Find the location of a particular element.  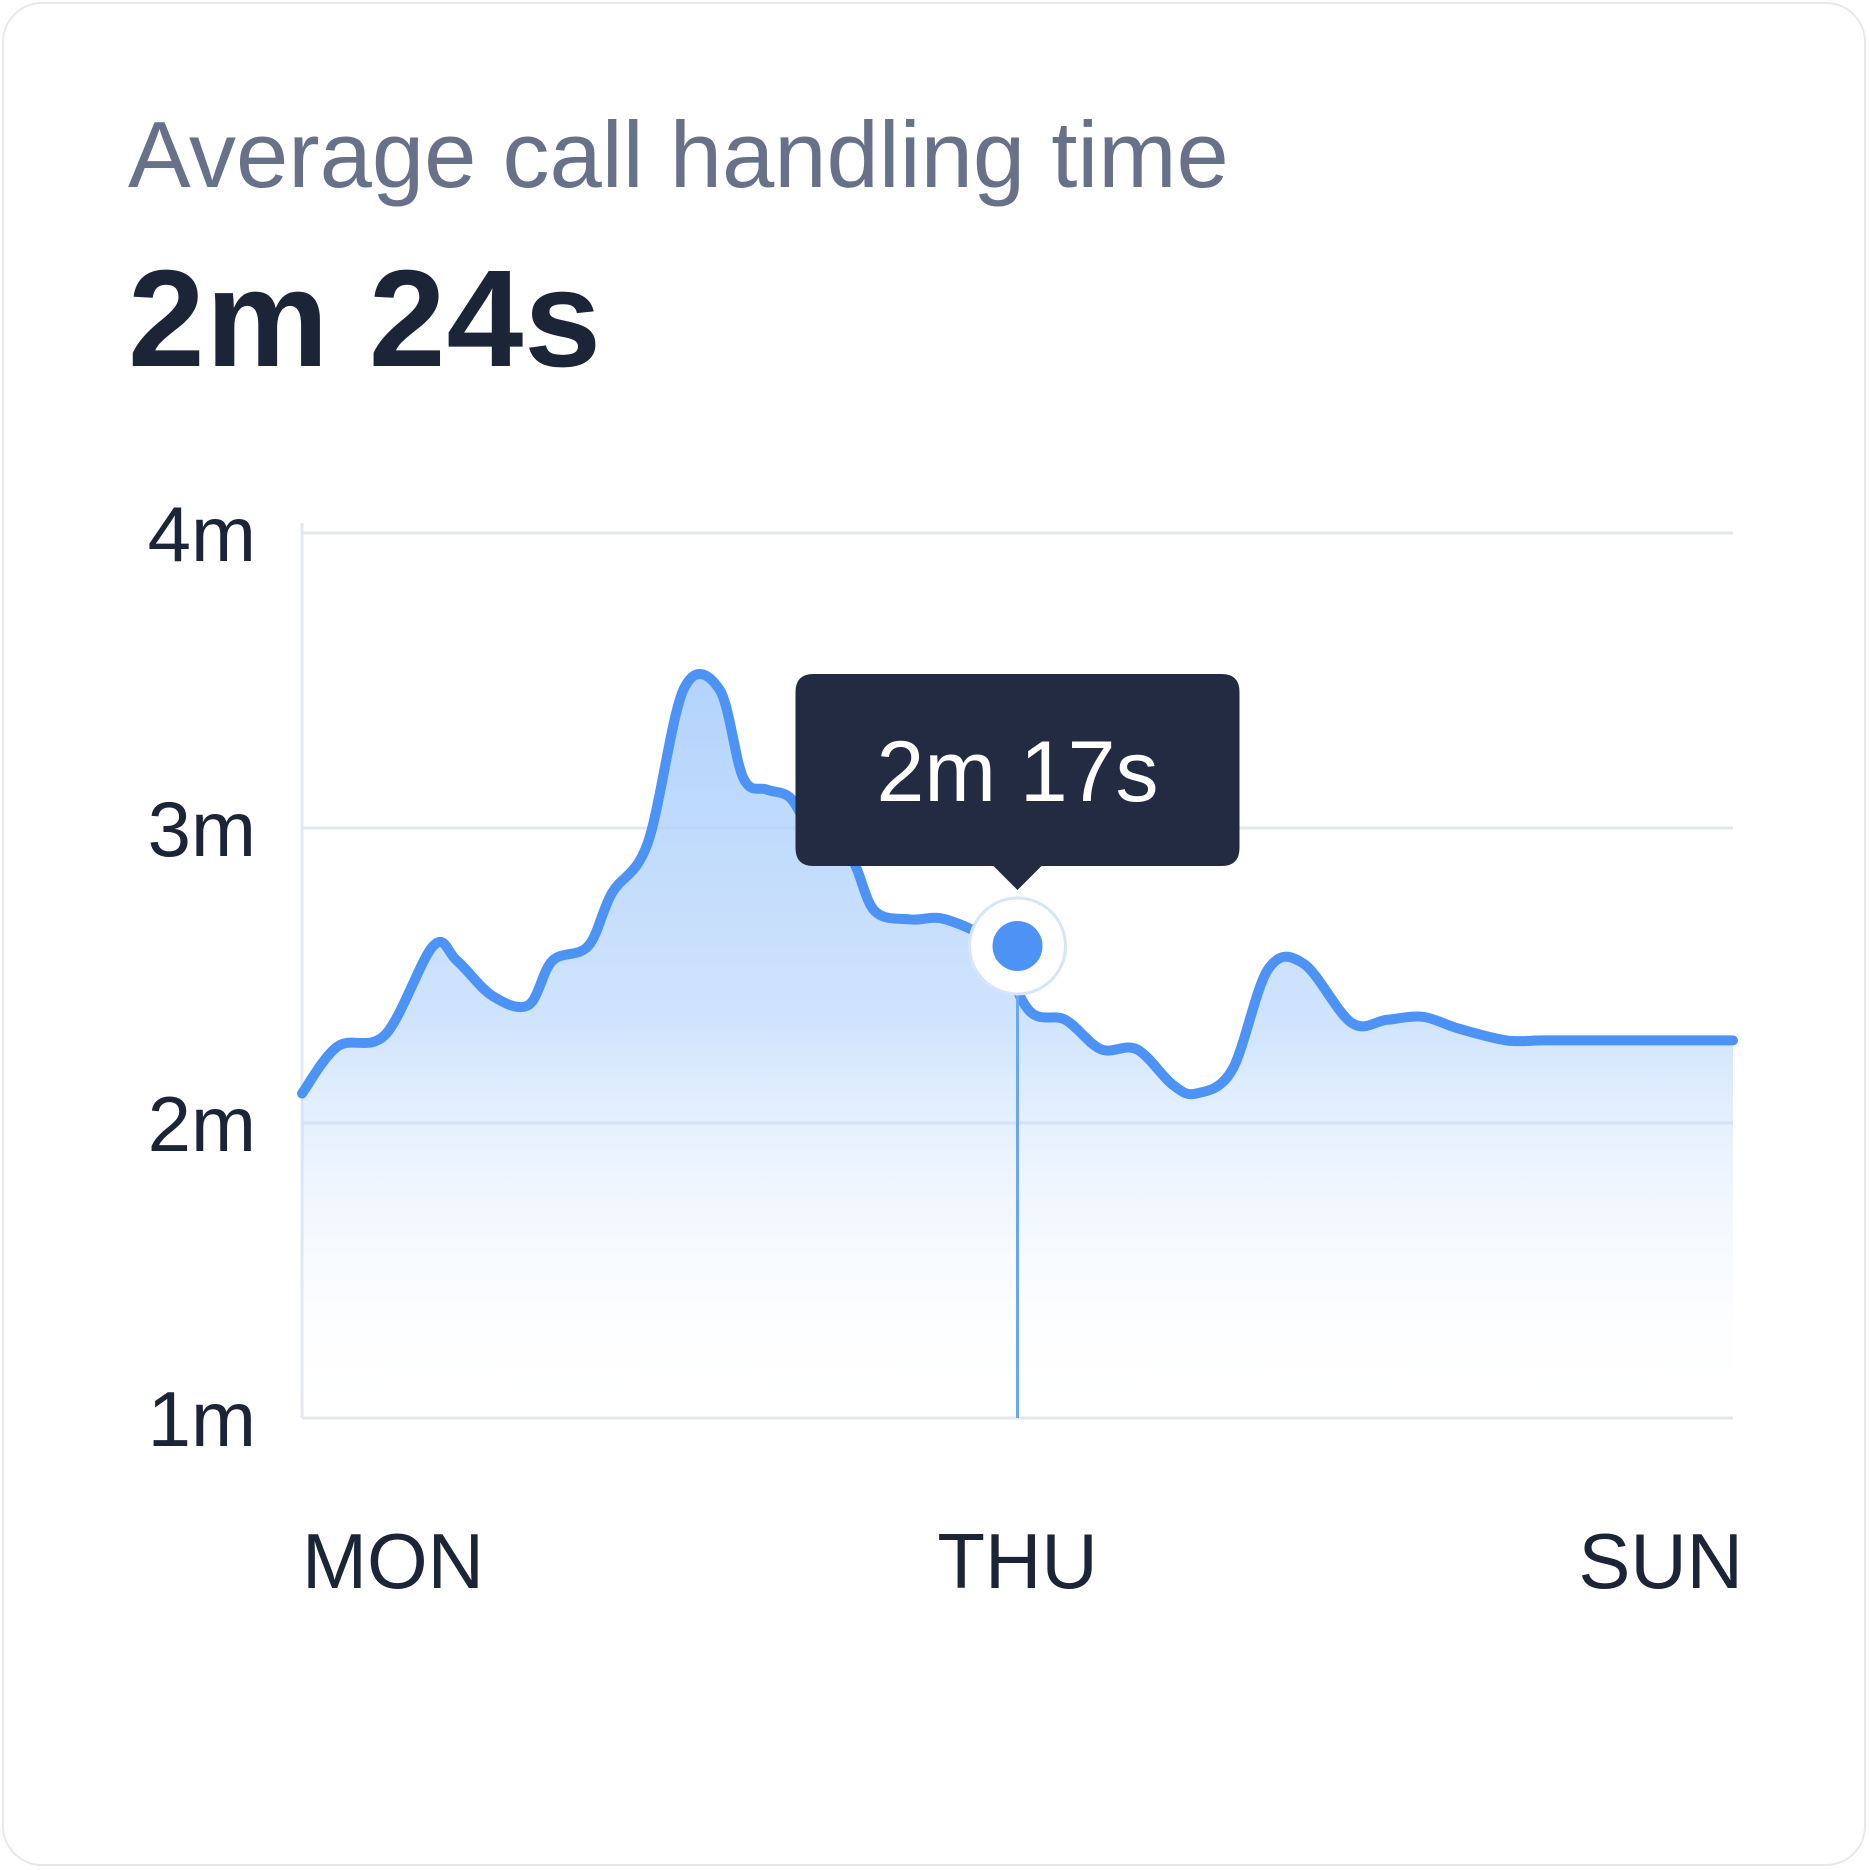

y-tick-label: 2m is located at coordinates (202, 1124).